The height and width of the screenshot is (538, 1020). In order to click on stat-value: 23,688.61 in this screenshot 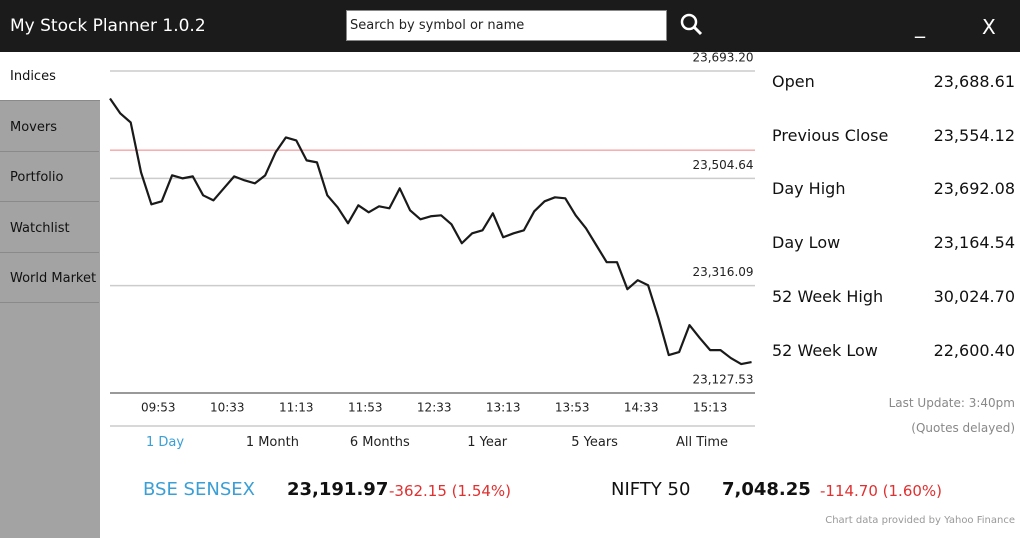, I will do `click(974, 81)`.